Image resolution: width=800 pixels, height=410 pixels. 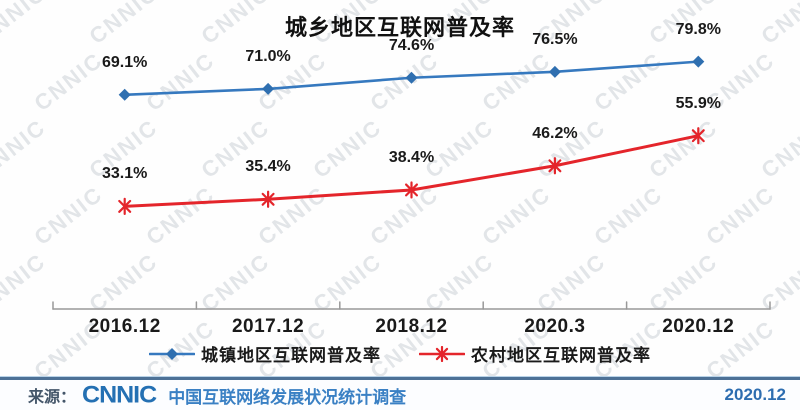 I want to click on cnnic-logo: CNNIC, so click(x=119, y=394).